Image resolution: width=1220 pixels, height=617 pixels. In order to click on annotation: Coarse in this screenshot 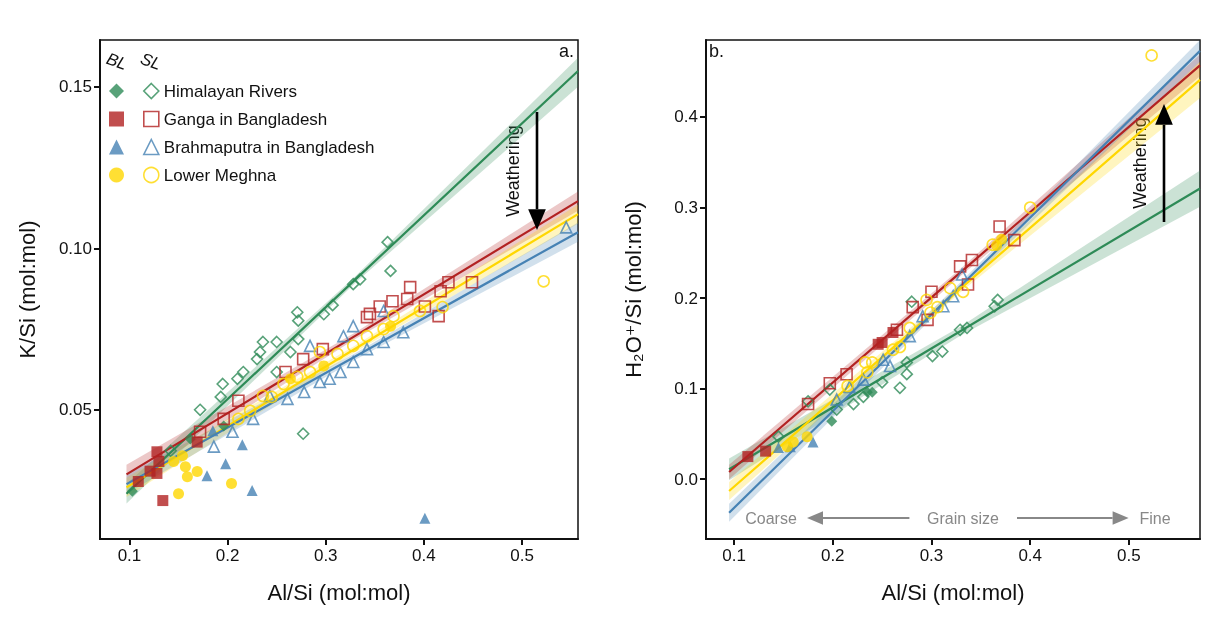, I will do `click(771, 518)`.